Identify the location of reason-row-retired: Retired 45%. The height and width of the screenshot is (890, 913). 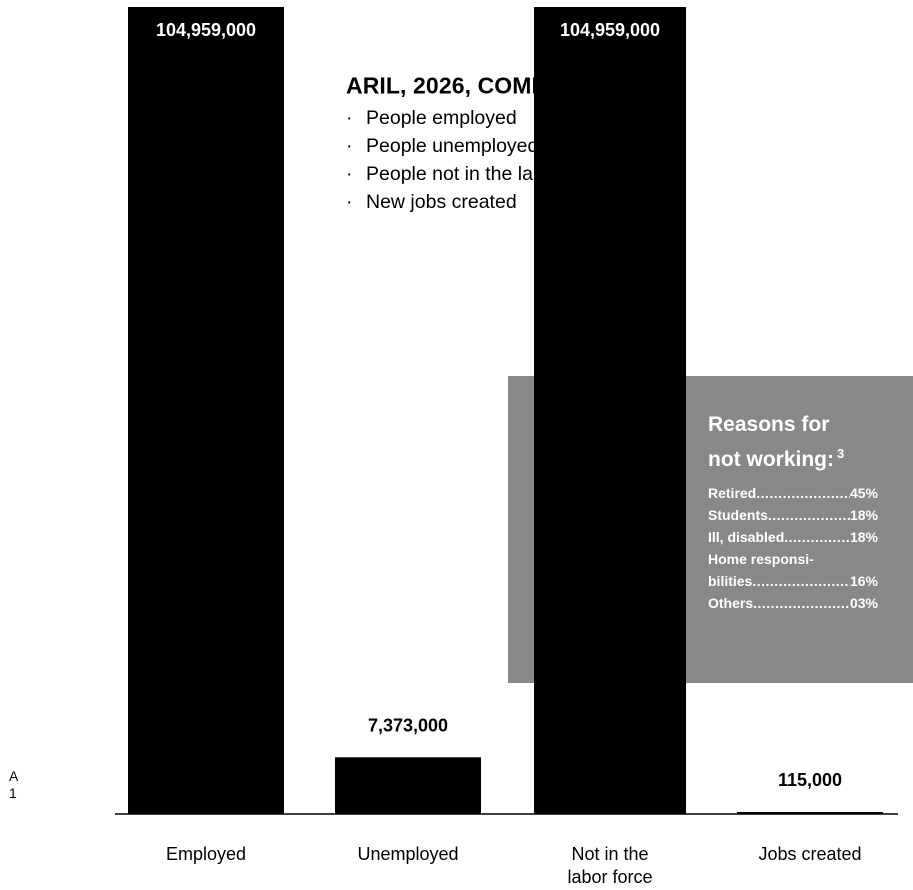
(793, 493).